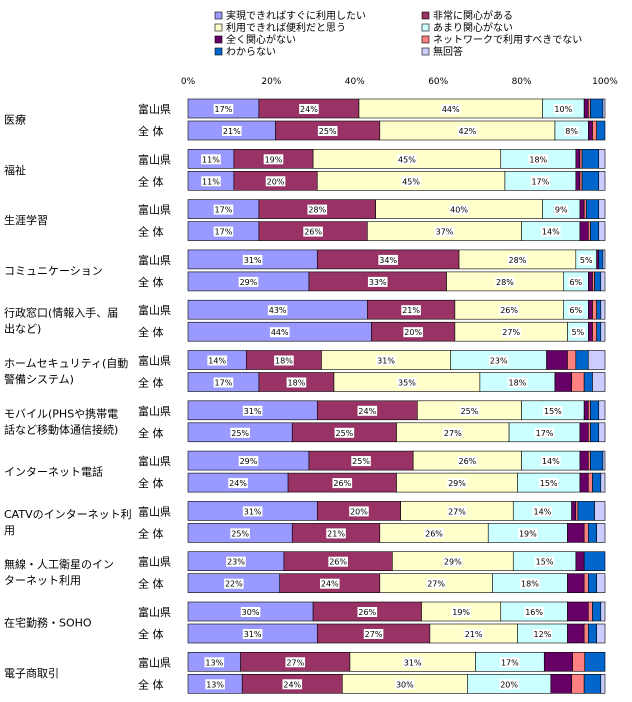  Describe the element at coordinates (553, 411) in the screenshot. I see `data-label: 15%` at that location.